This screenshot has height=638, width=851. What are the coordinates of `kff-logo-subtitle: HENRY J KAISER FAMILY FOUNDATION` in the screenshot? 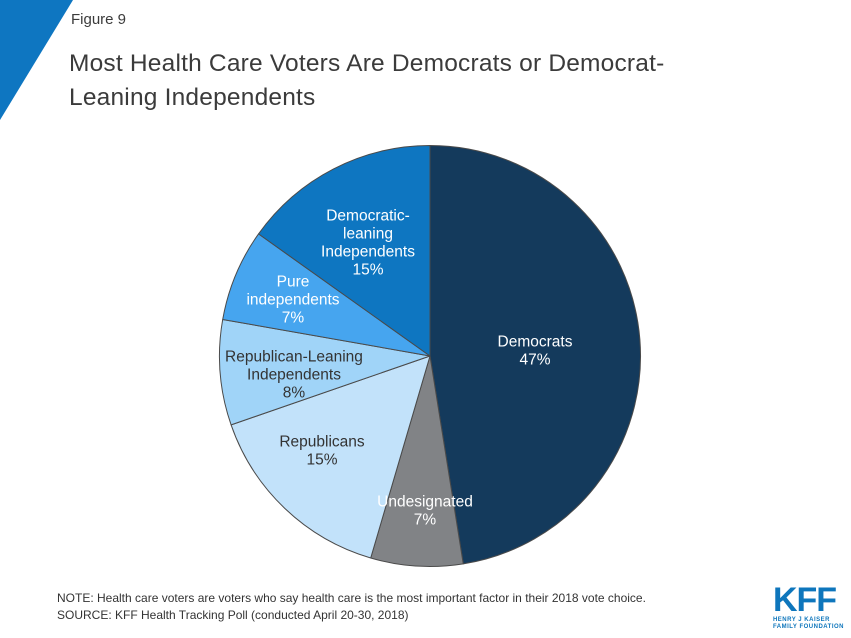 It's located at (808, 624).